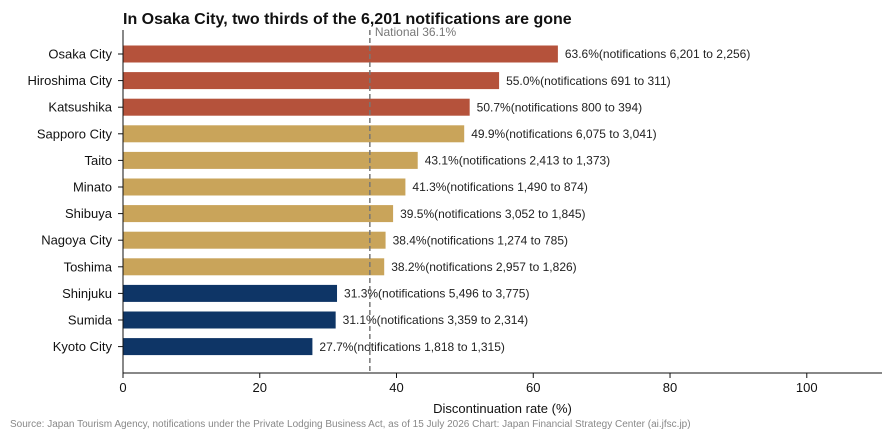 The height and width of the screenshot is (440, 892). I want to click on bar-value-label: 63.6%(notifications 6,201 to 2,256), so click(657, 54).